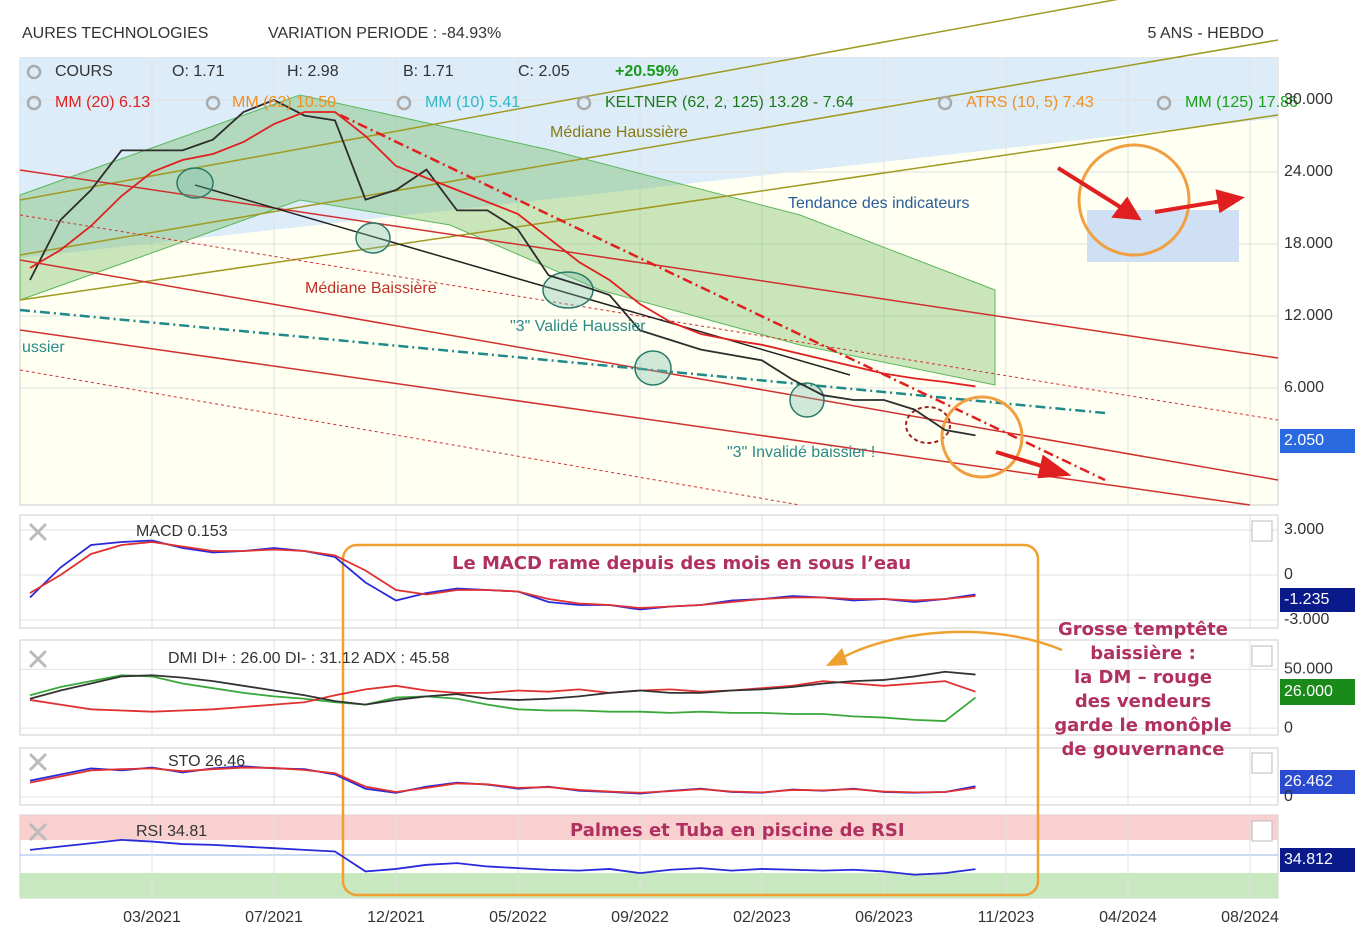 The image size is (1372, 950). What do you see at coordinates (1308, 243) in the screenshot?
I see `y-tick-label: 18.000` at bounding box center [1308, 243].